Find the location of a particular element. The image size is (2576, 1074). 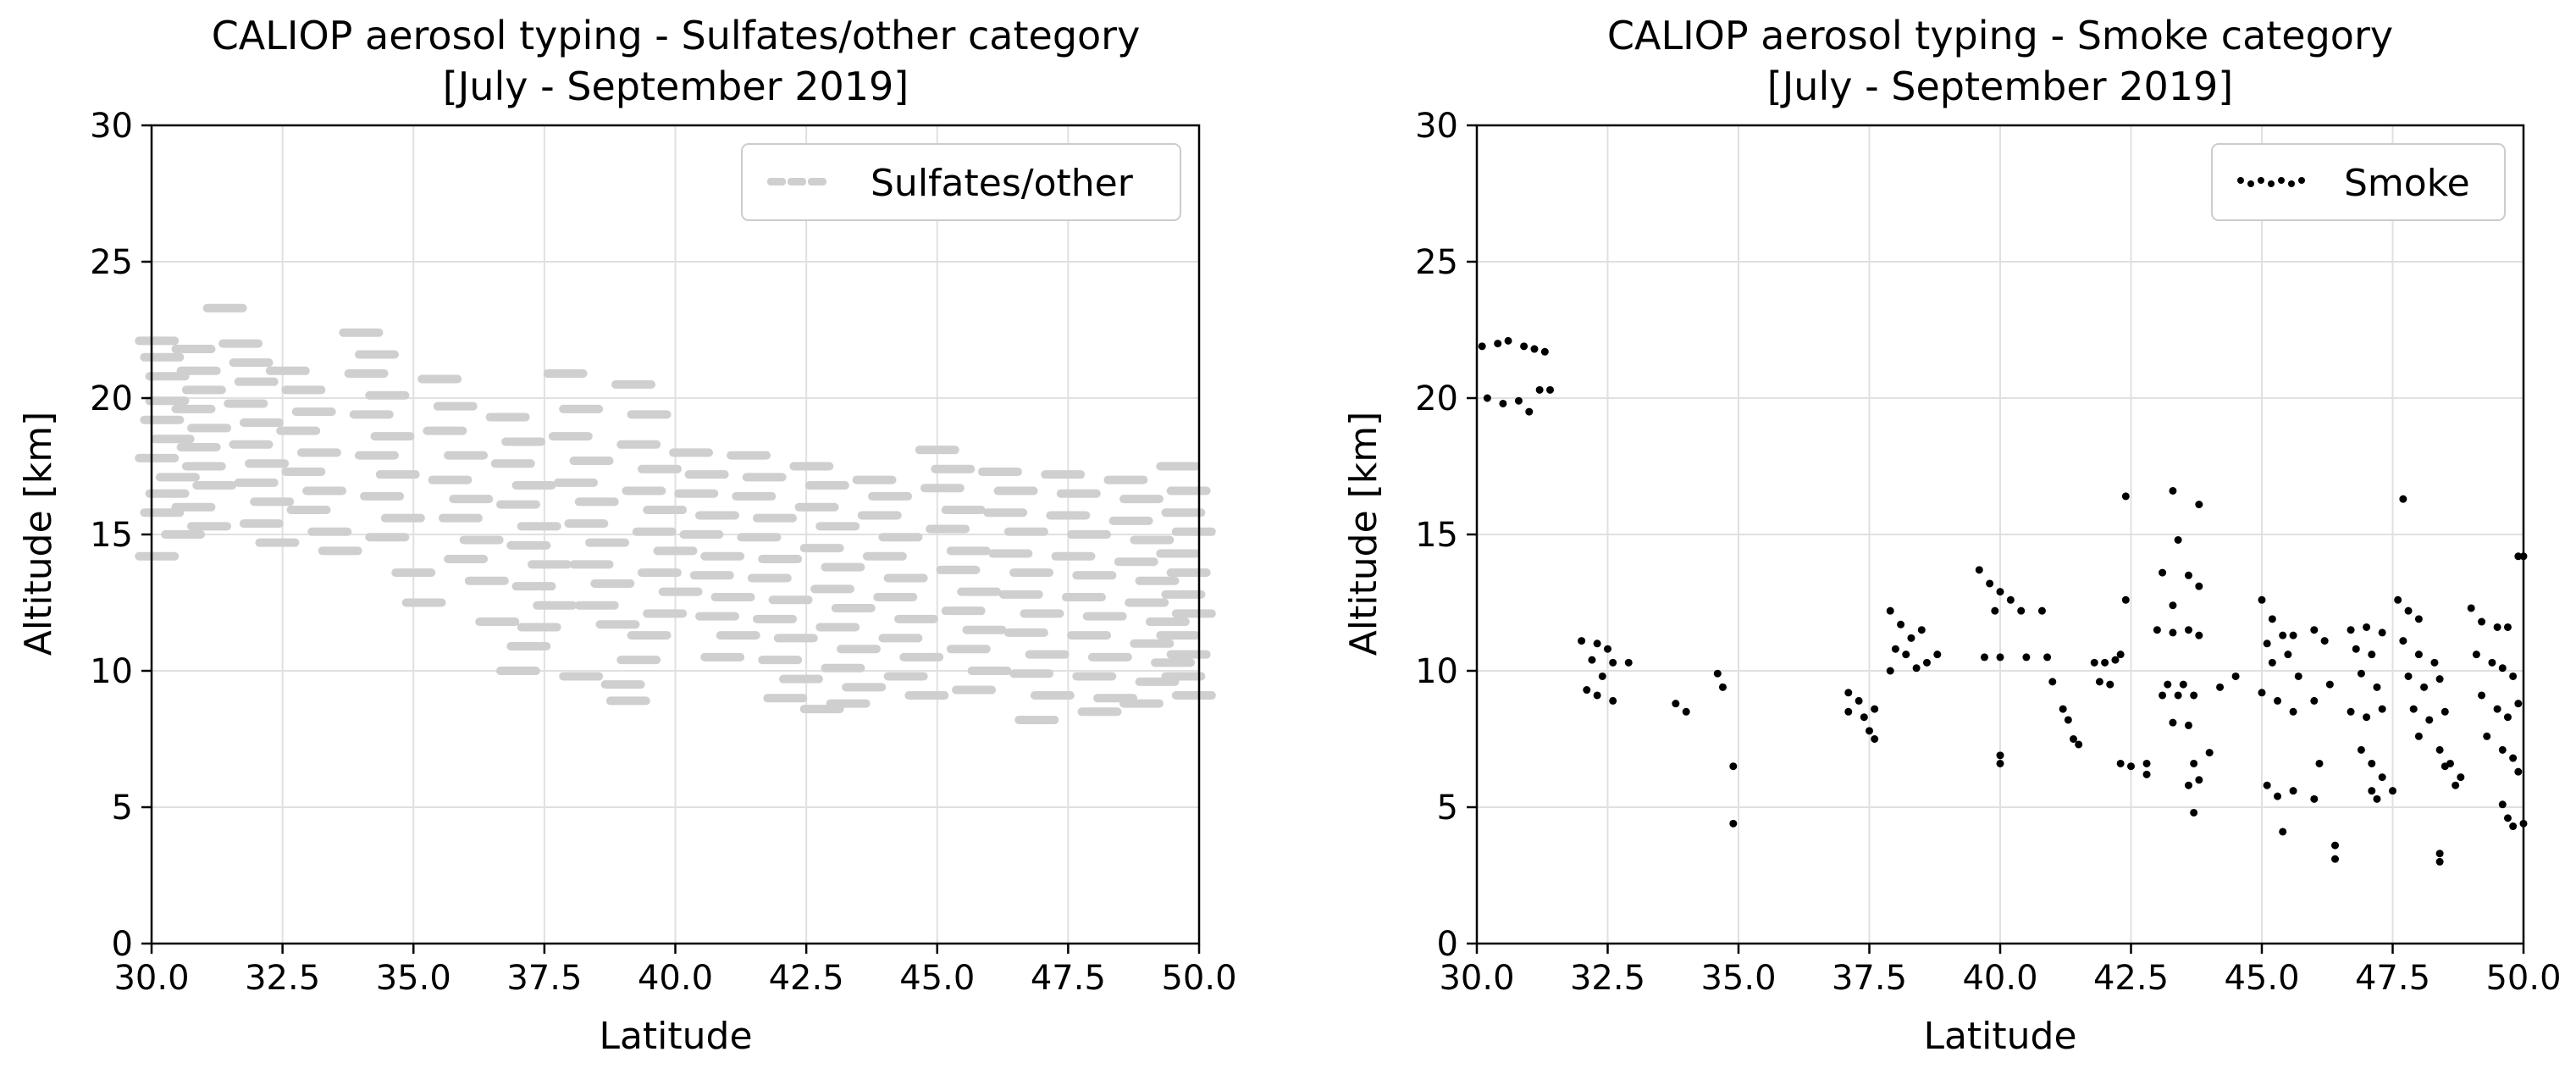

legend-label-sulfates: Sulfates/other is located at coordinates (1003, 183).